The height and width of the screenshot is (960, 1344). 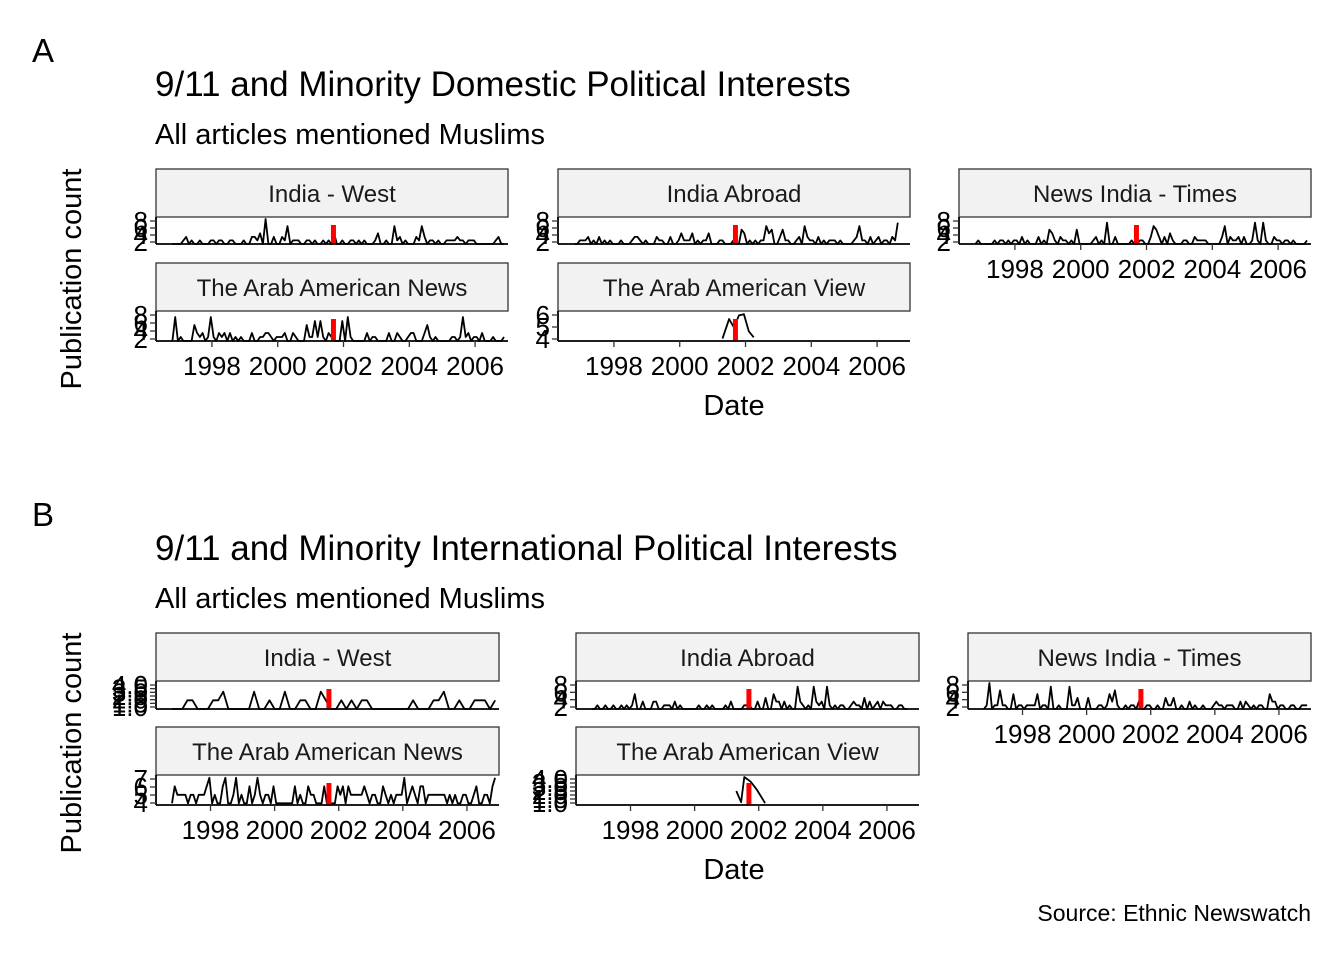 What do you see at coordinates (350, 599) in the screenshot?
I see `chart-subtitle-b: All articles mentioned Muslims` at bounding box center [350, 599].